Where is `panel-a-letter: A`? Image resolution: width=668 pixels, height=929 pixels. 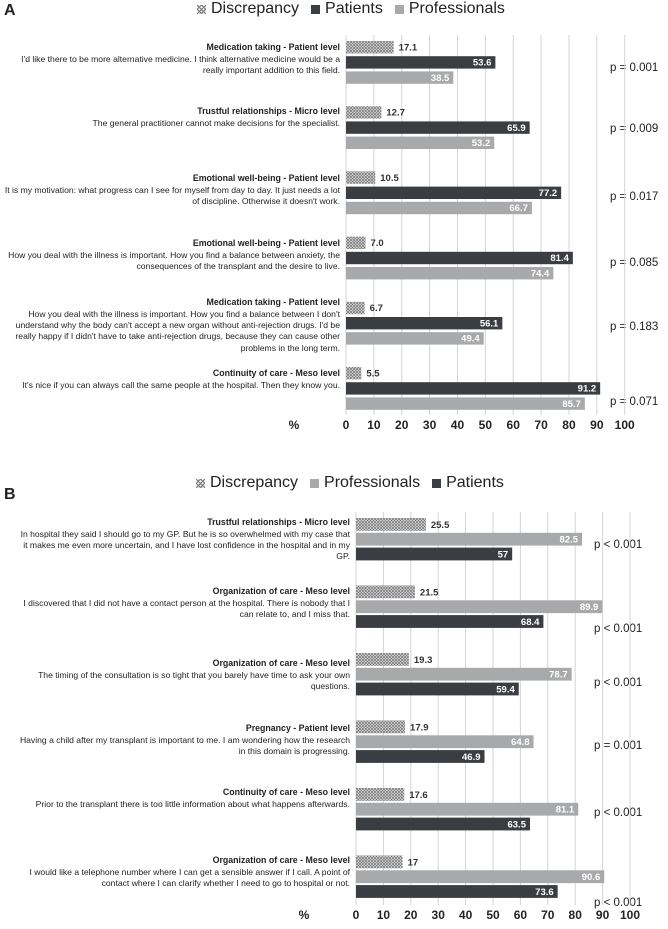 panel-a-letter: A is located at coordinates (10, 10).